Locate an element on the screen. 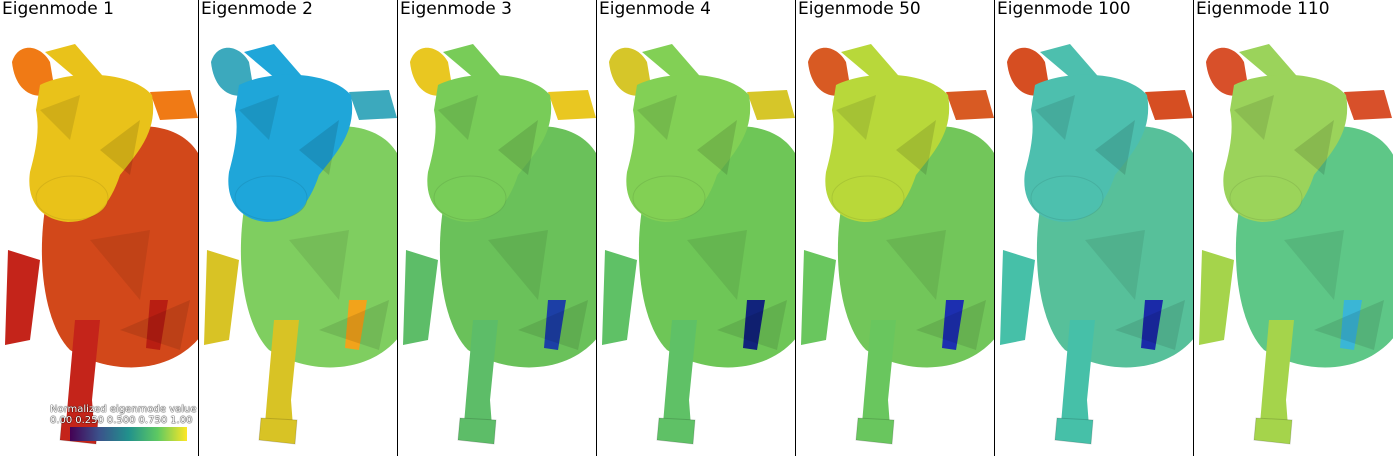  panel-eigenmode-100: Eigenmode 100 is located at coordinates (1094, 228).